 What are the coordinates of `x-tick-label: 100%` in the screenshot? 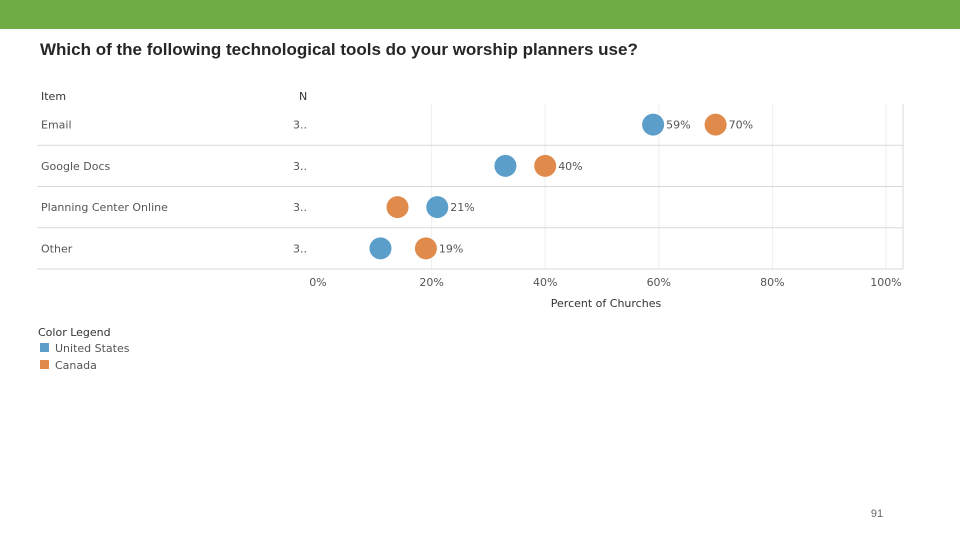 It's located at (885, 282).